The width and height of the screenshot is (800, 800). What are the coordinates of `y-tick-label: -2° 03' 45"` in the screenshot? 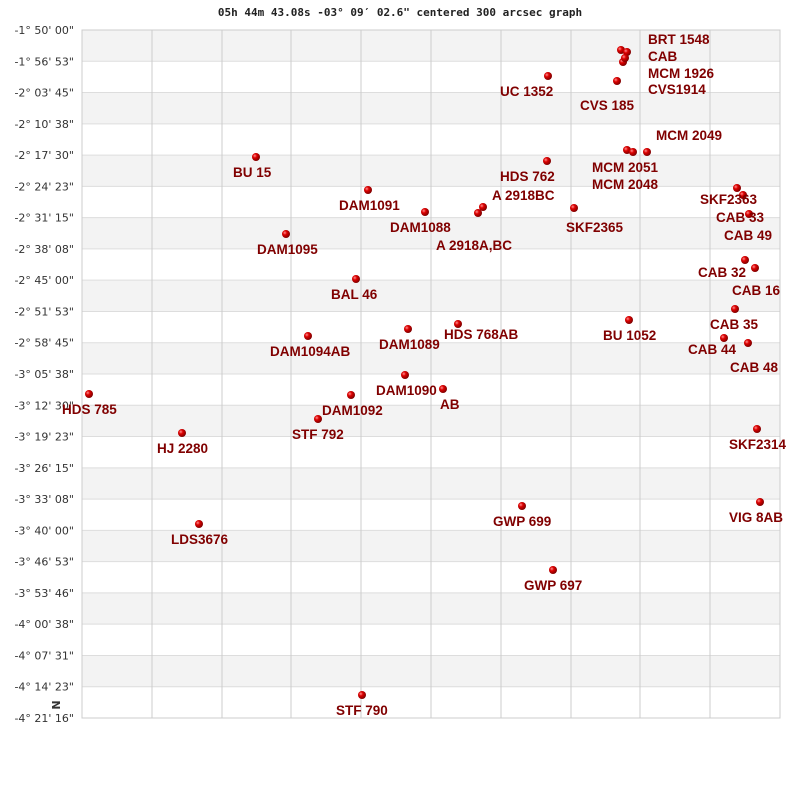 It's located at (44, 93).